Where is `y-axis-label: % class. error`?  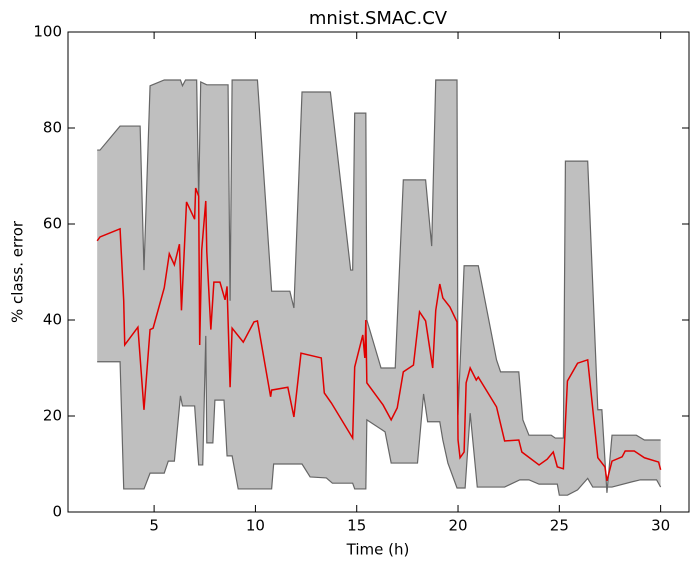
y-axis-label: % class. error is located at coordinates (18, 271).